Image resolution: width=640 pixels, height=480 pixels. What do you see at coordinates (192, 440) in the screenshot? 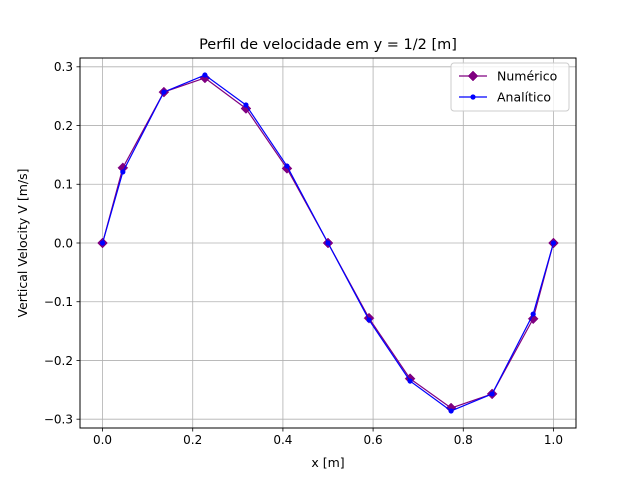
I see `x-tick-label: 0.2` at bounding box center [192, 440].